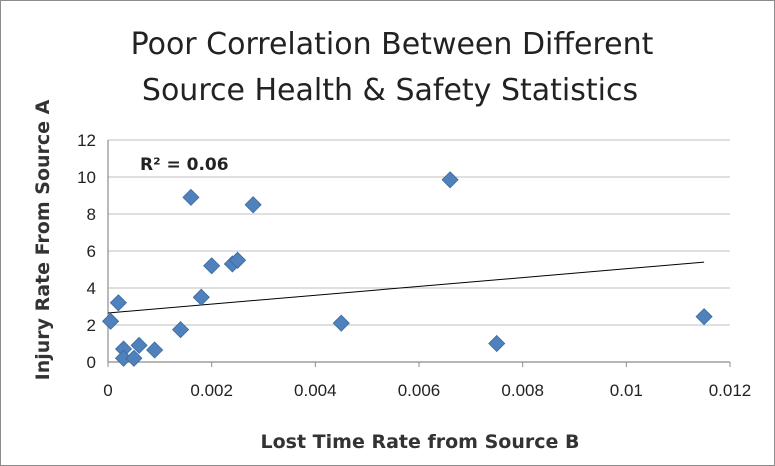 Image resolution: width=775 pixels, height=466 pixels. Describe the element at coordinates (626, 390) in the screenshot. I see `x-tick-label: 0.01` at that location.